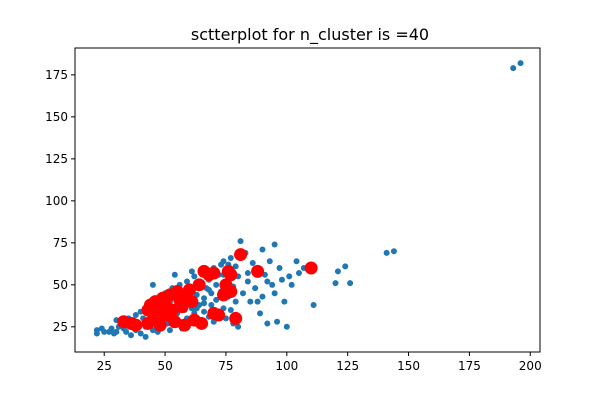  Describe the element at coordinates (347, 366) in the screenshot. I see `x-tick-label: 125` at that location.